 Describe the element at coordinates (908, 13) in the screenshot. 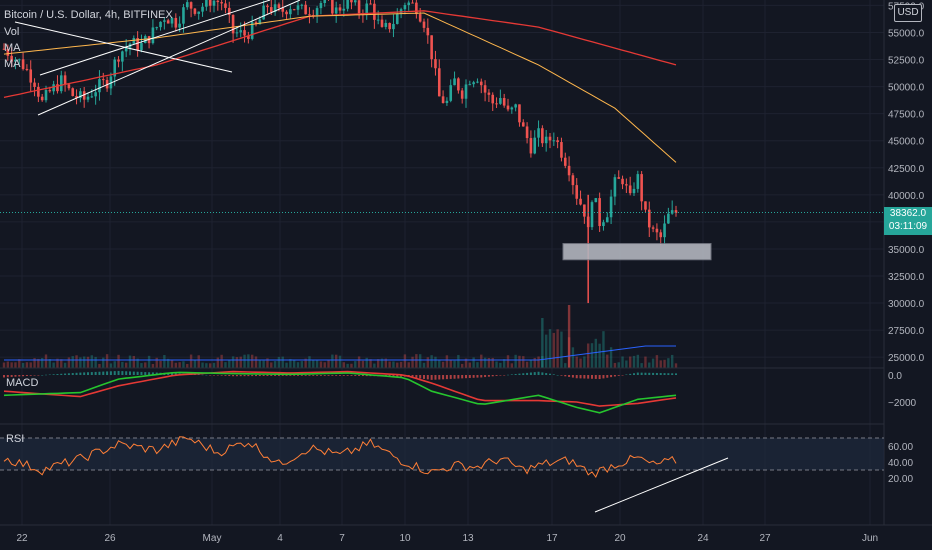

I see `currency-button: USD` at that location.